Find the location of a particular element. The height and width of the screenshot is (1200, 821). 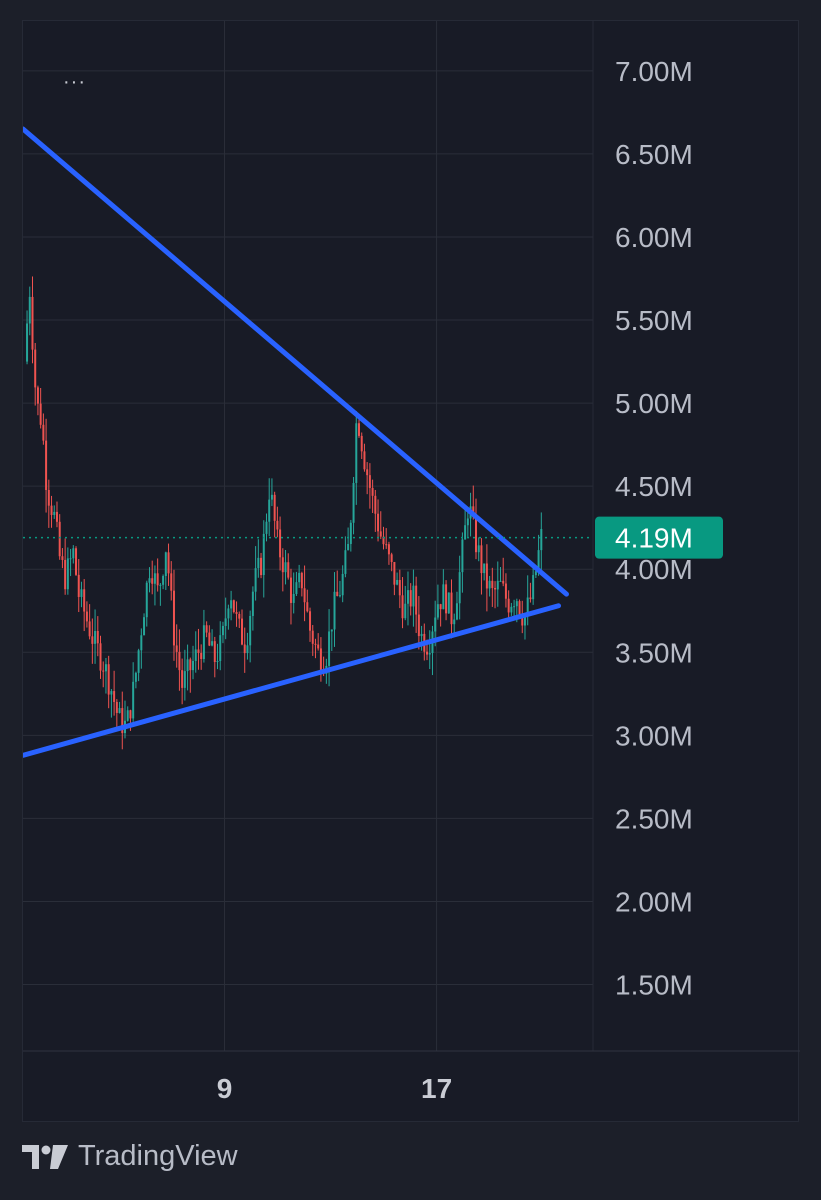

chart-menu-icon: ··· is located at coordinates (74, 82).